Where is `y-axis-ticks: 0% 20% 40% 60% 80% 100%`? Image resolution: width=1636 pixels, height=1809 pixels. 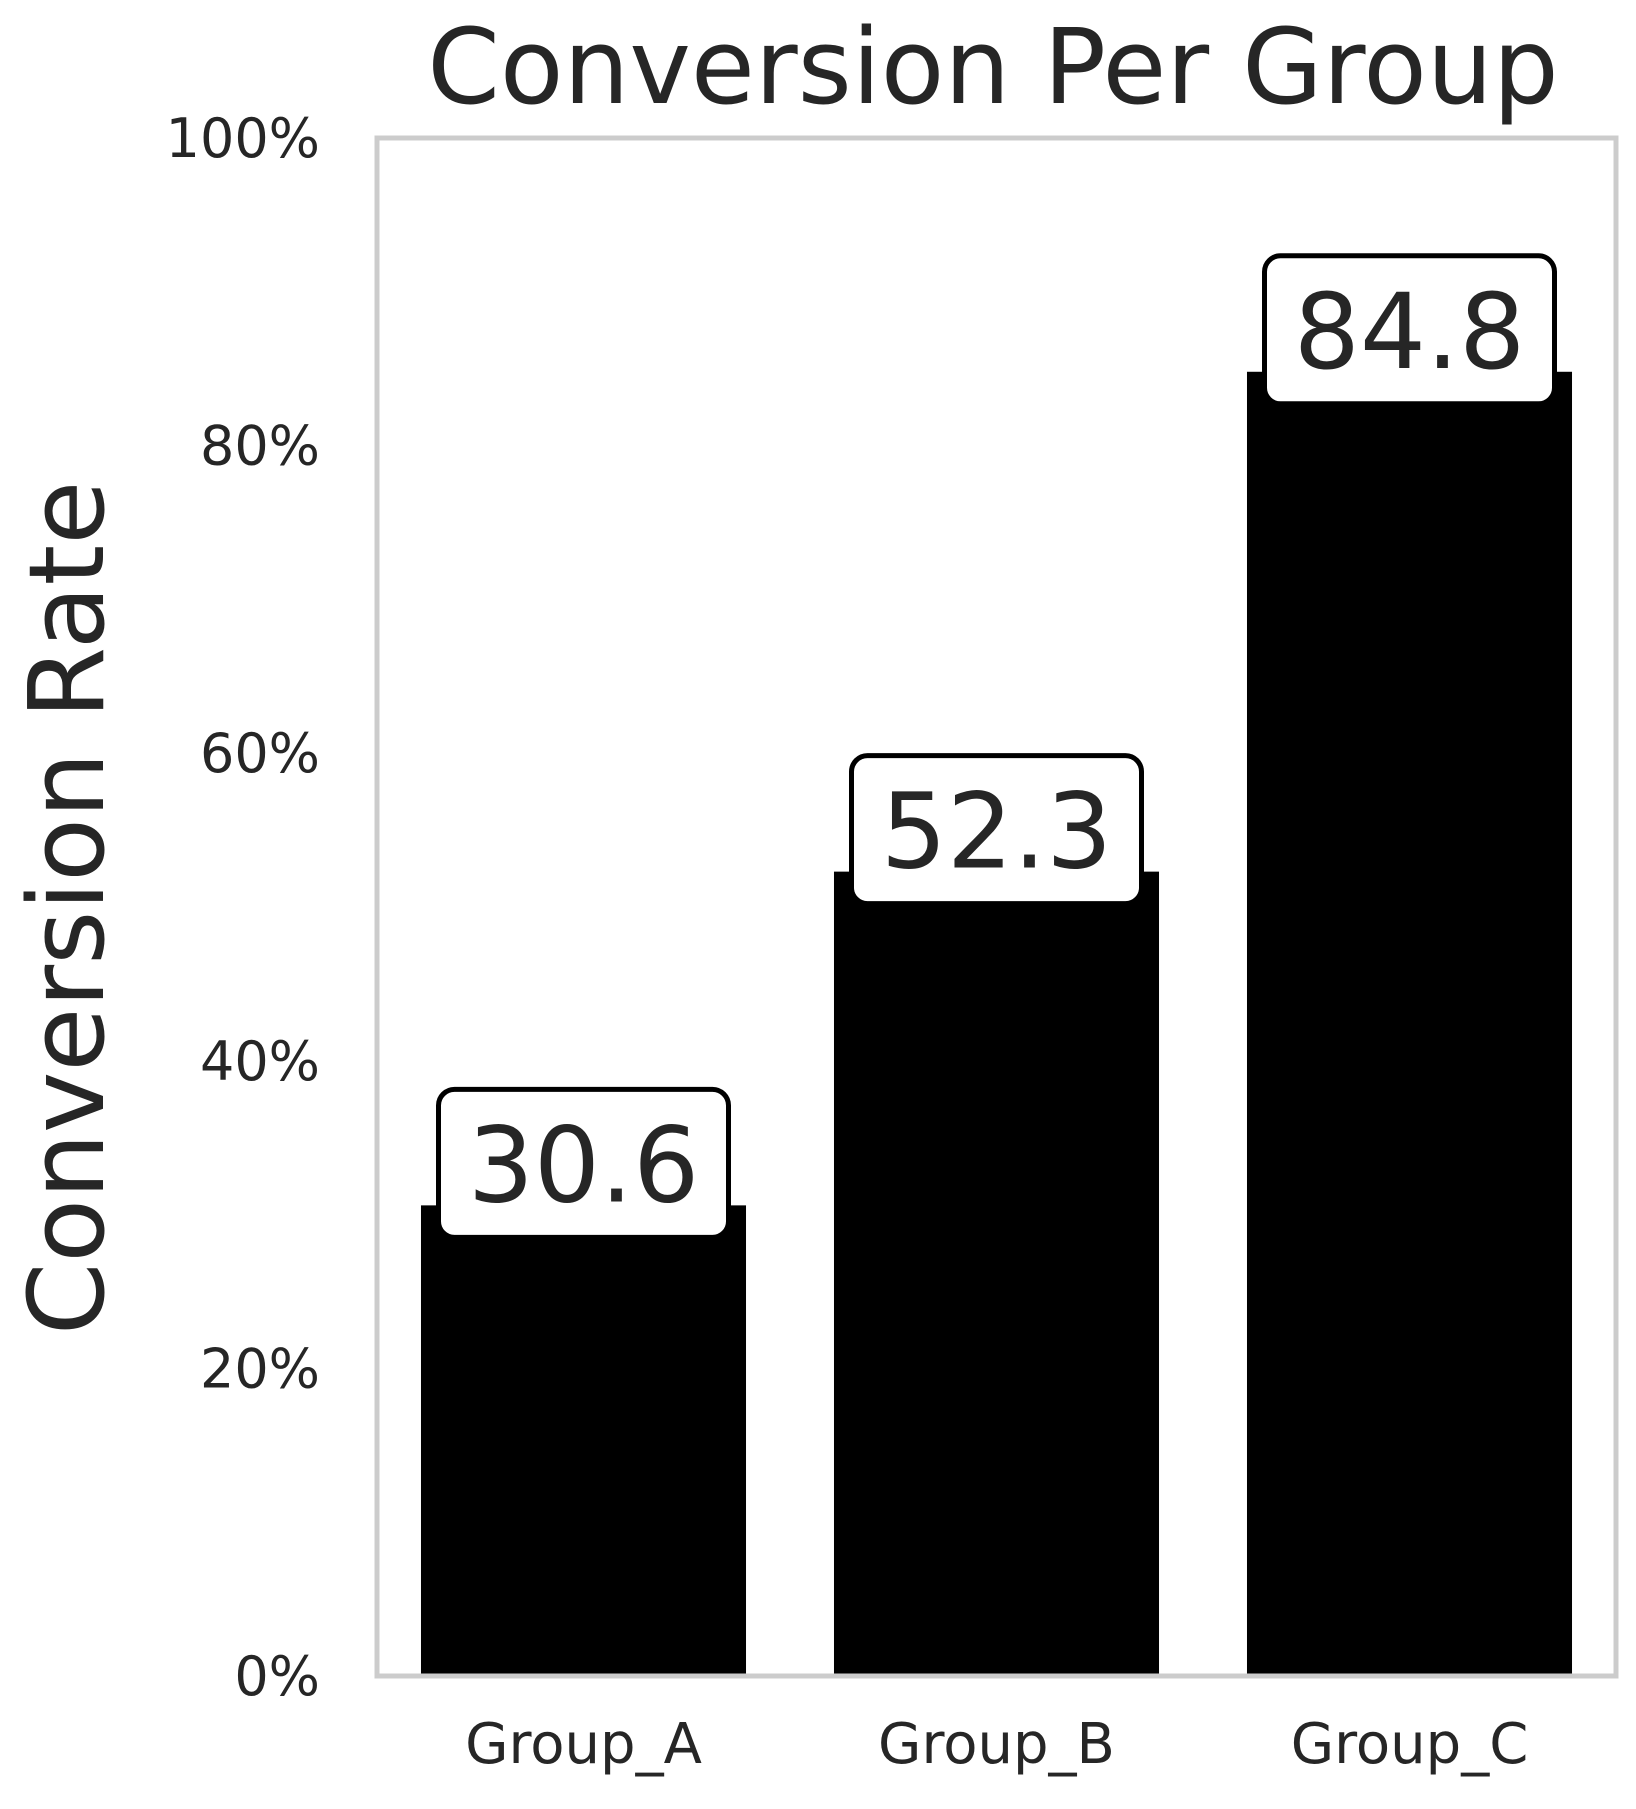
y-axis-ticks: 0% 20% 40% 60% 80% 100% is located at coordinates (243, 907).